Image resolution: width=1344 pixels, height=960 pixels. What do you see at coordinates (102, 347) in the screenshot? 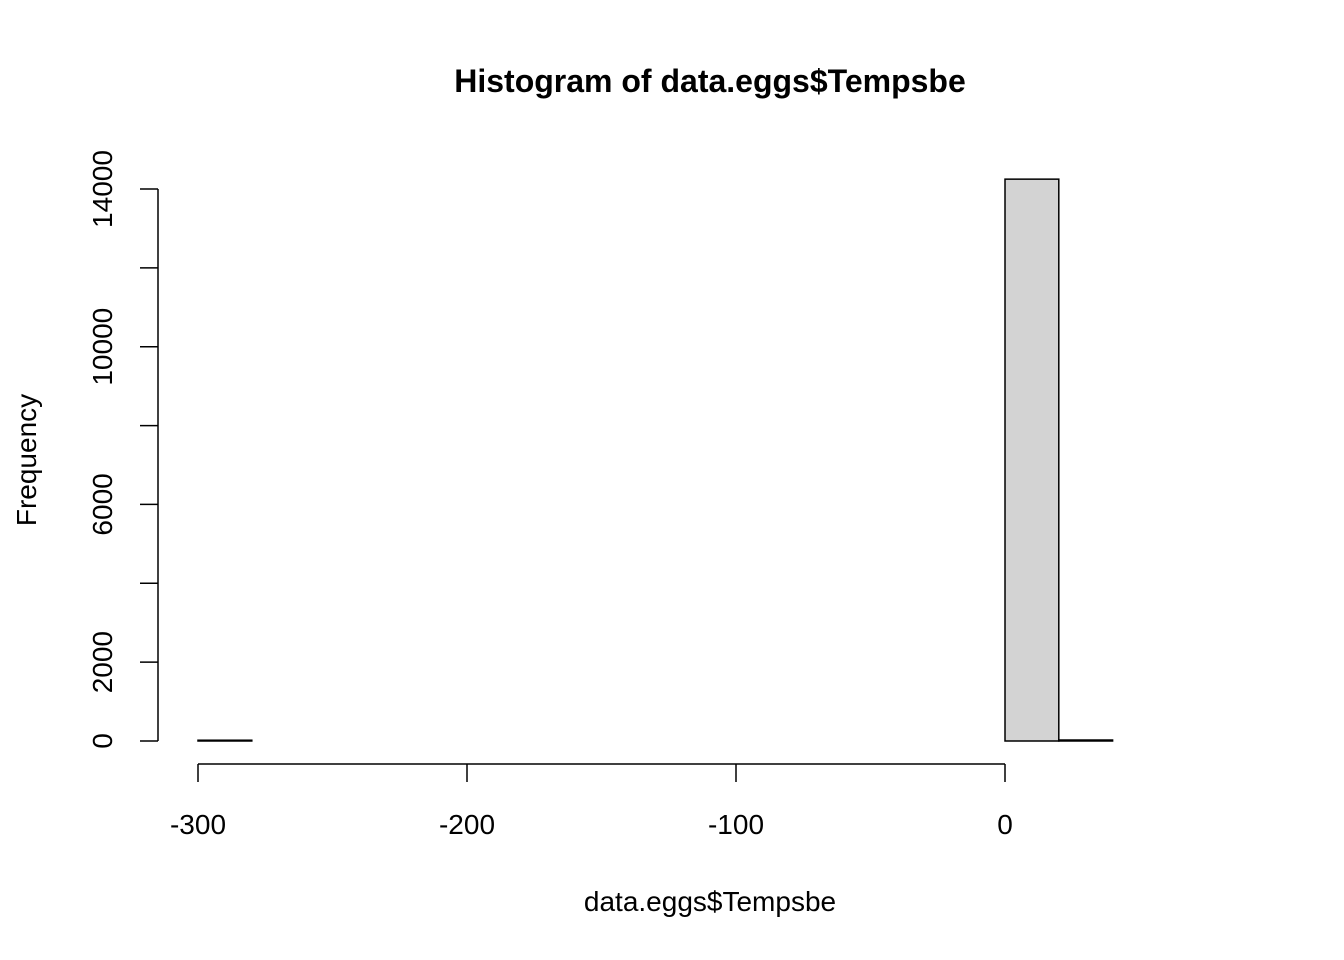
I see `y-tick-label-3: 10000` at bounding box center [102, 347].